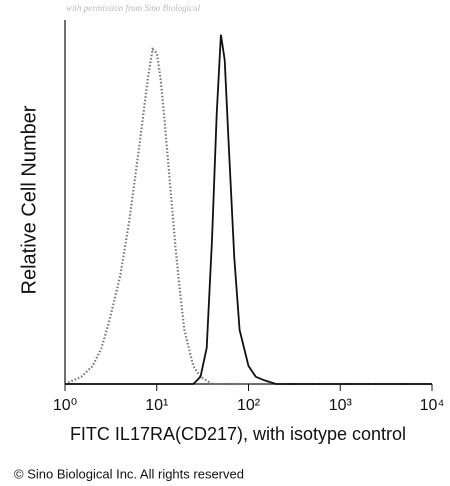  I want to click on y-axis-label: Relative Cell Number, so click(29, 199).